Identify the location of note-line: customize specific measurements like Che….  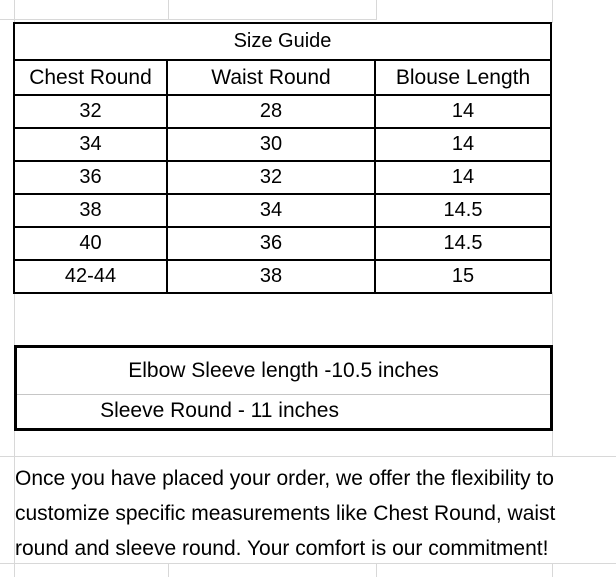
(285, 513).